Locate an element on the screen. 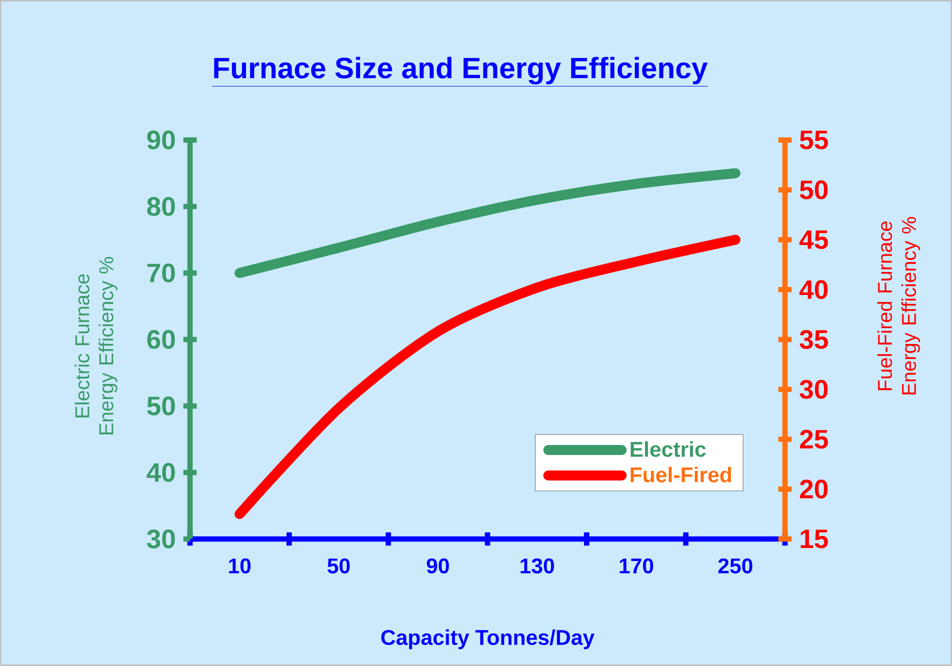  y2-tick-label: 20 is located at coordinates (814, 489).